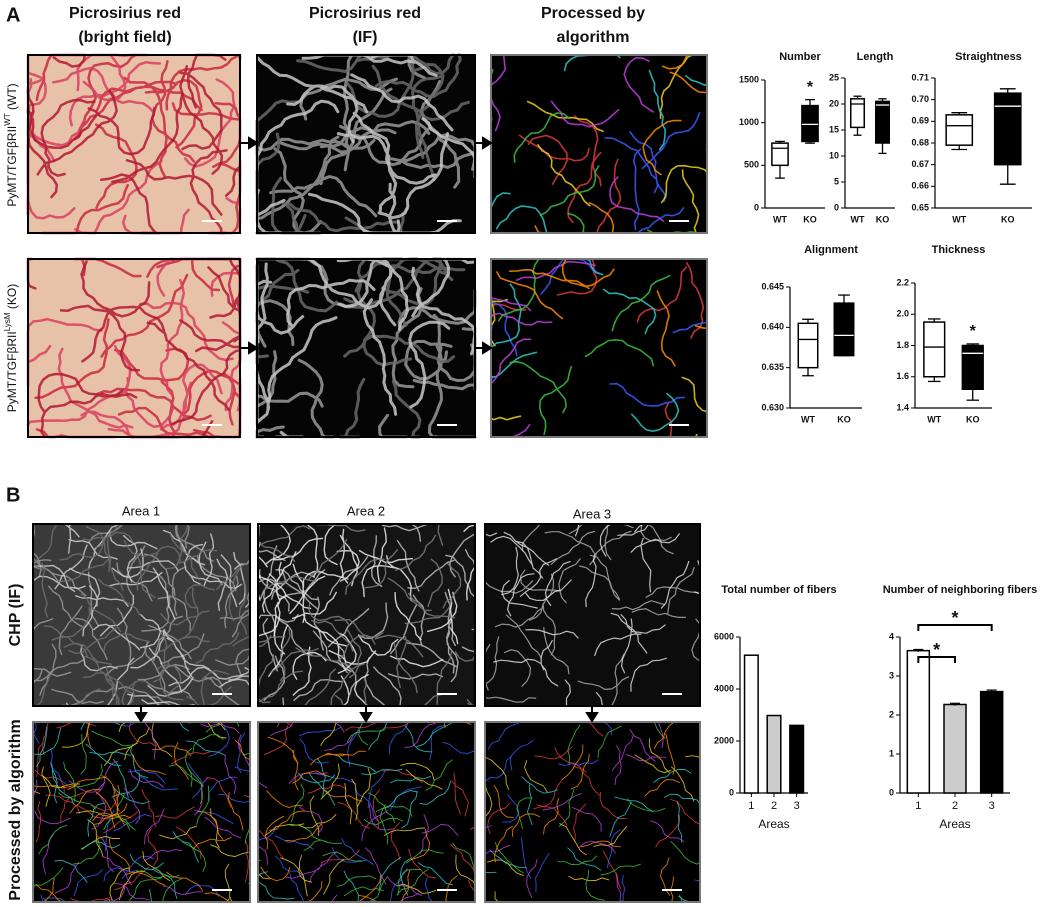 This screenshot has height=907, width=1052. What do you see at coordinates (959, 250) in the screenshot?
I see `chart-title: Thickness` at bounding box center [959, 250].